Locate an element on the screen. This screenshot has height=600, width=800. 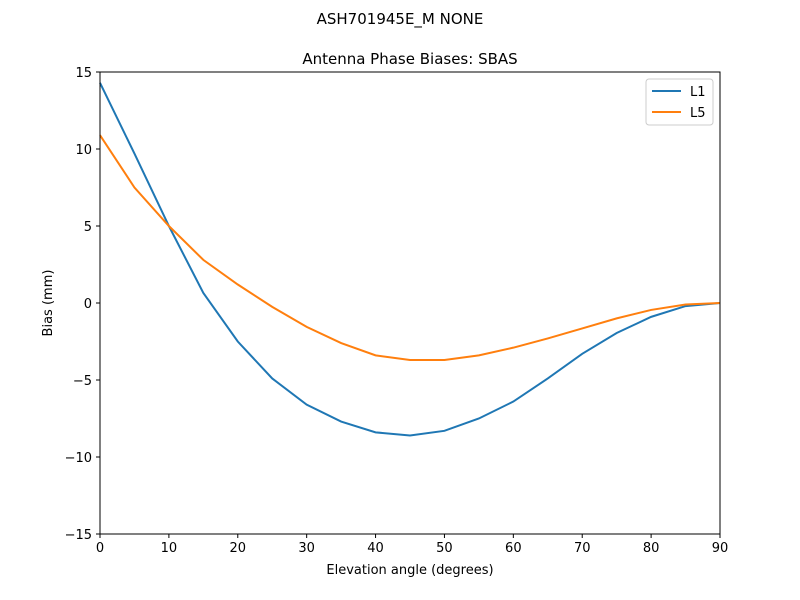
x-tick-label: 30 is located at coordinates (306, 548).